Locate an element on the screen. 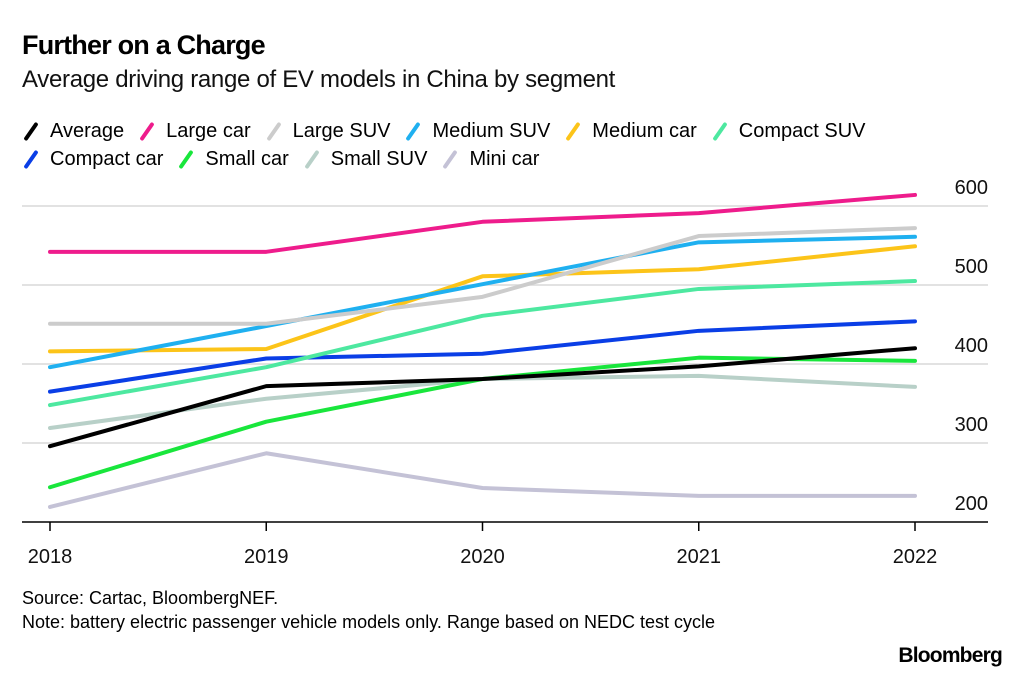 The image size is (1024, 676). legend-item: Medium SUV is located at coordinates (477, 131).